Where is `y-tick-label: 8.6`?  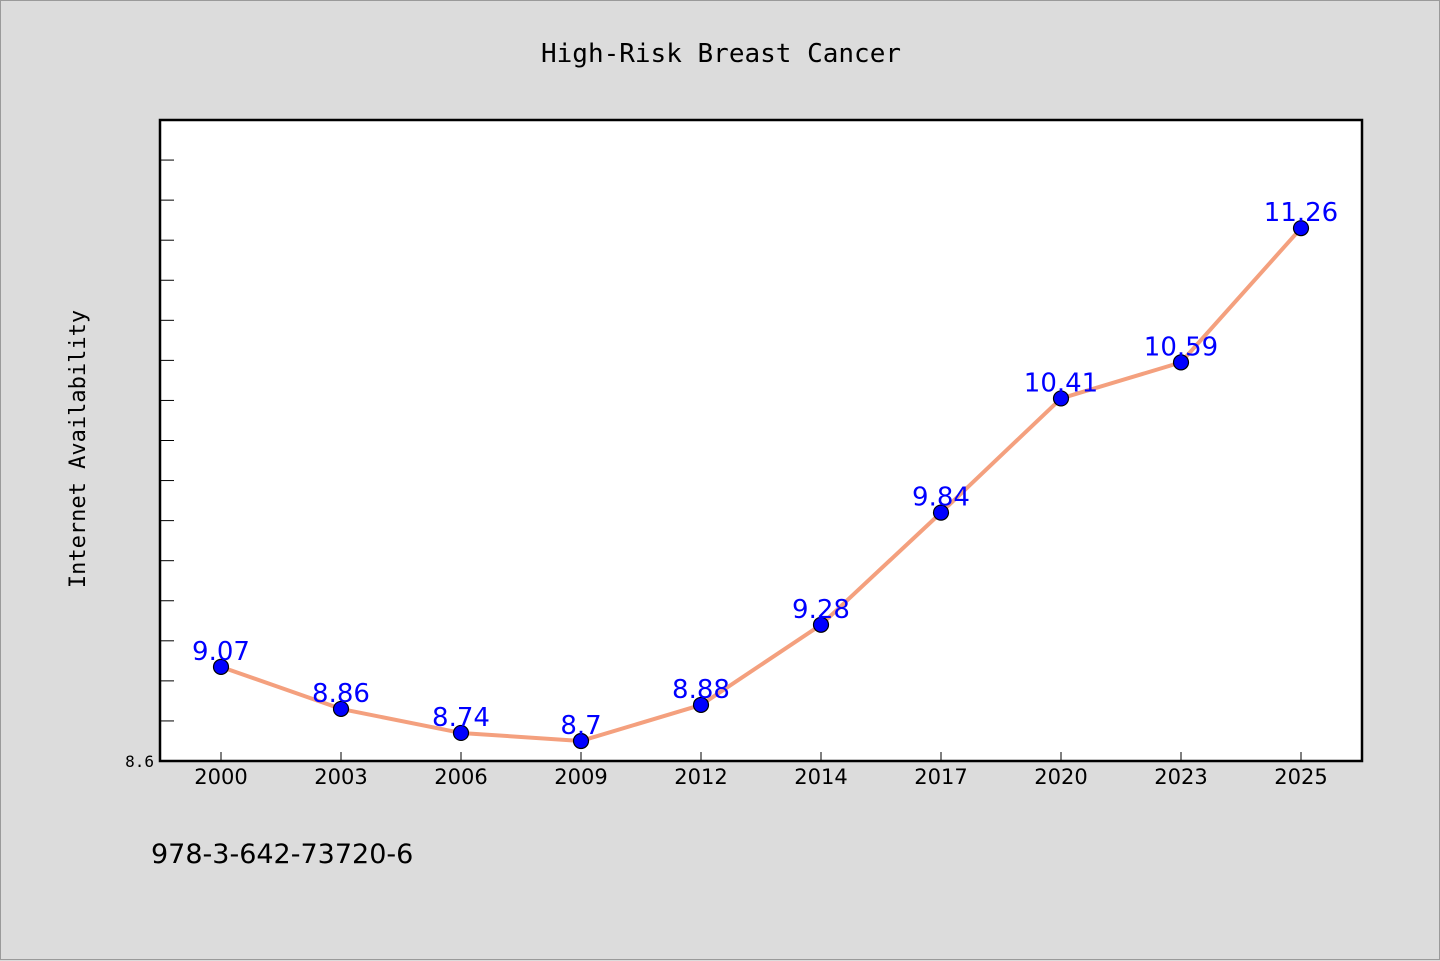
y-tick-label: 8.6 is located at coordinates (139, 761).